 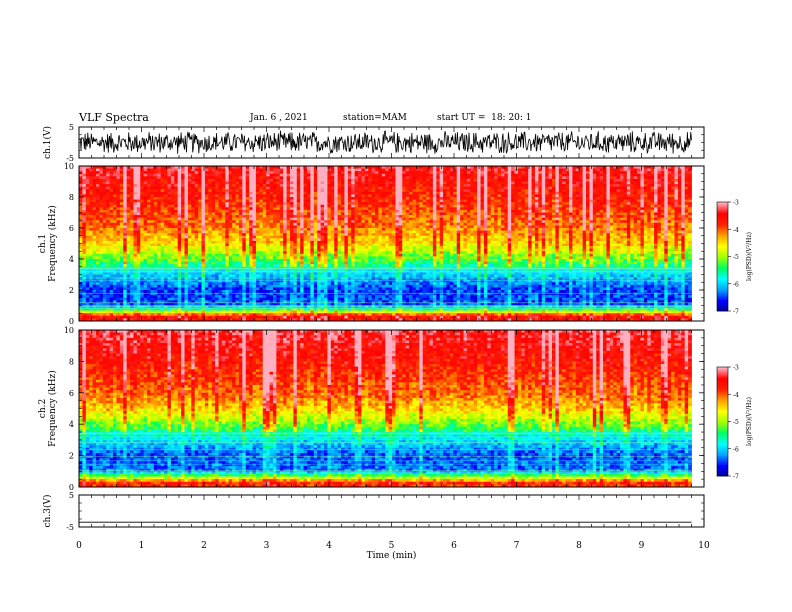 What do you see at coordinates (736, 230) in the screenshot?
I see `ch1-colorbar-tick-label: -4` at bounding box center [736, 230].